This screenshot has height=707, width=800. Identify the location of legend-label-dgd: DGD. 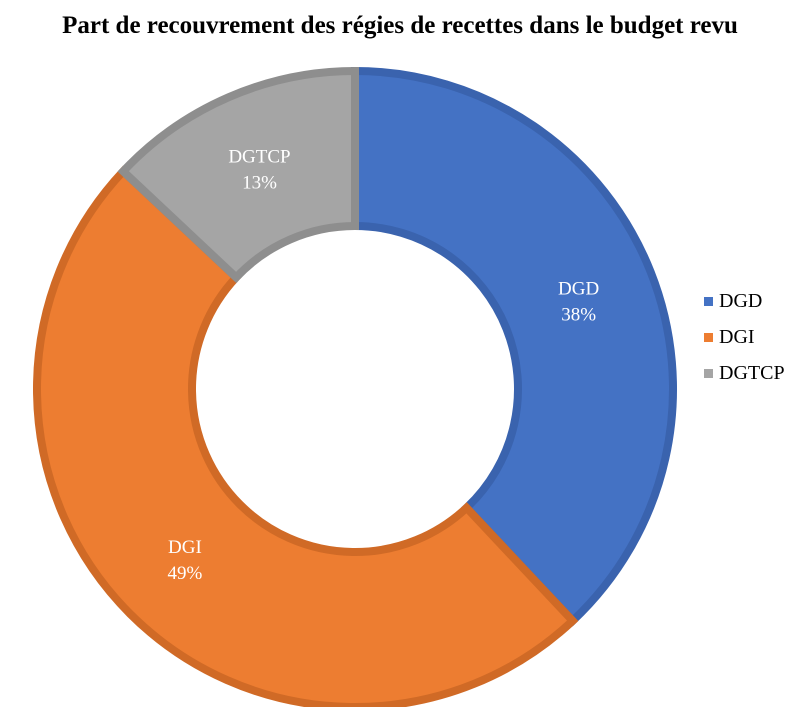
(741, 300).